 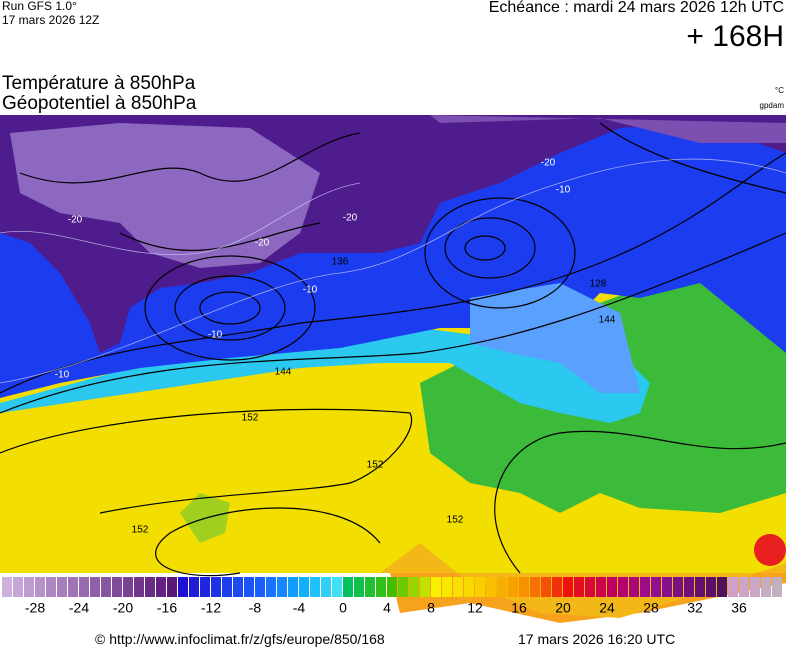 What do you see at coordinates (519, 608) in the screenshot?
I see `colorbar-tick-label: 16` at bounding box center [519, 608].